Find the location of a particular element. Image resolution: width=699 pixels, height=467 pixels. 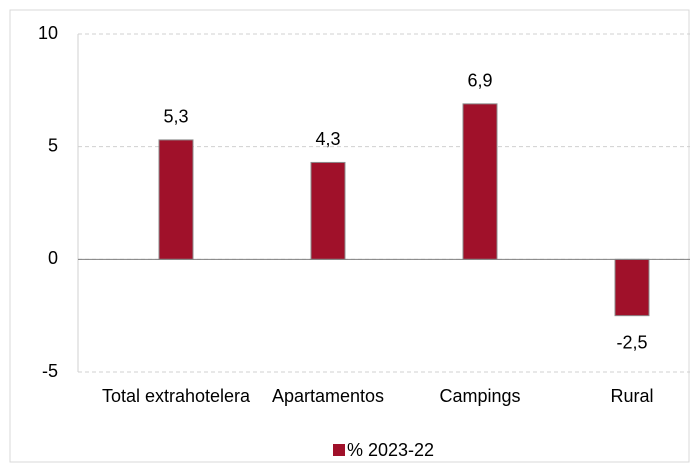

data-label: 5,3 is located at coordinates (175, 117).